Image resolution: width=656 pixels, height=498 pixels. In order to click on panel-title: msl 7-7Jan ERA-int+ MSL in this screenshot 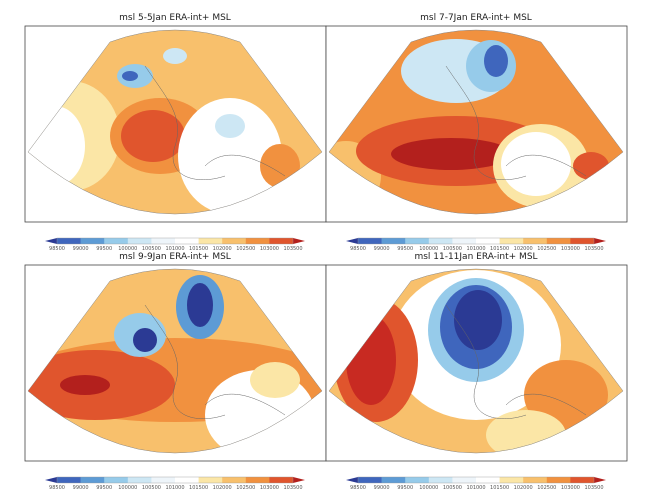, I will do `click(476, 18)`.